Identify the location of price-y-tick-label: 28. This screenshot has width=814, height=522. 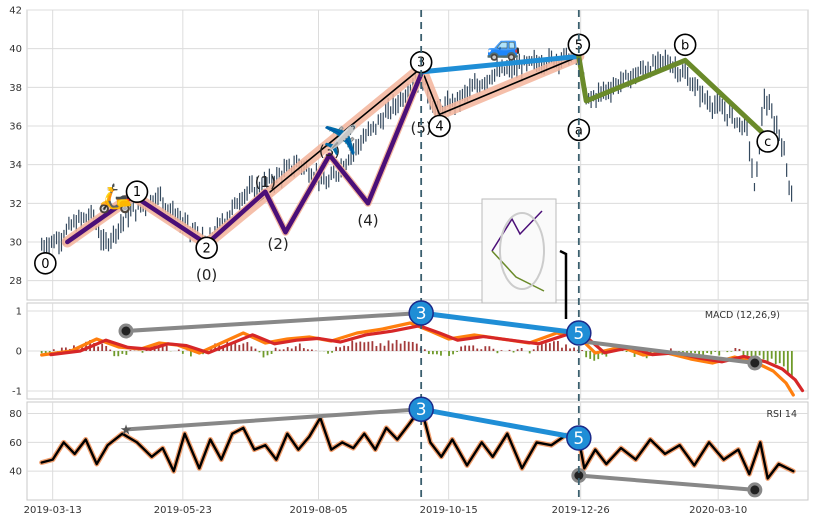
(15, 281).